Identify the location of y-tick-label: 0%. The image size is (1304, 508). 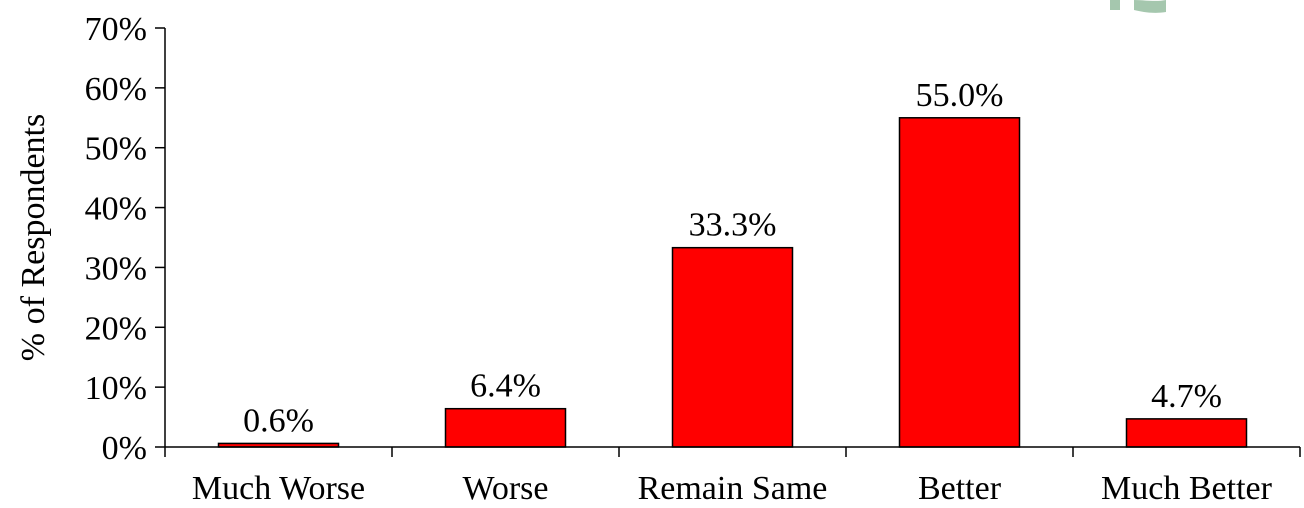
(124, 448).